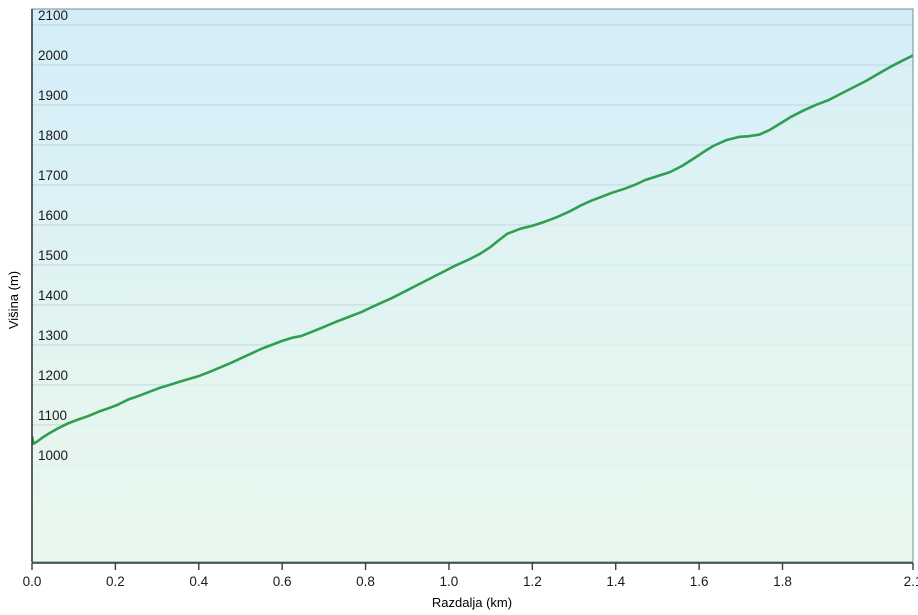 This screenshot has height=615, width=918. Describe the element at coordinates (53, 15) in the screenshot. I see `y-tick-label: 2100` at that location.